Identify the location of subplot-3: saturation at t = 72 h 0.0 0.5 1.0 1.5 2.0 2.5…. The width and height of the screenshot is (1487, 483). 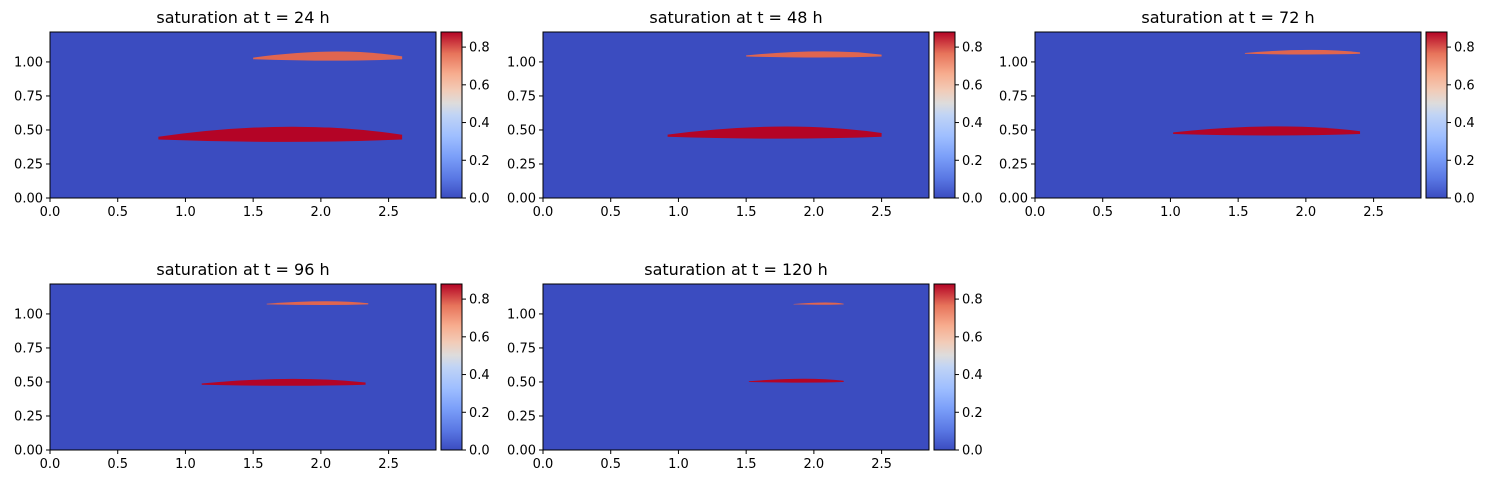
(1237, 114).